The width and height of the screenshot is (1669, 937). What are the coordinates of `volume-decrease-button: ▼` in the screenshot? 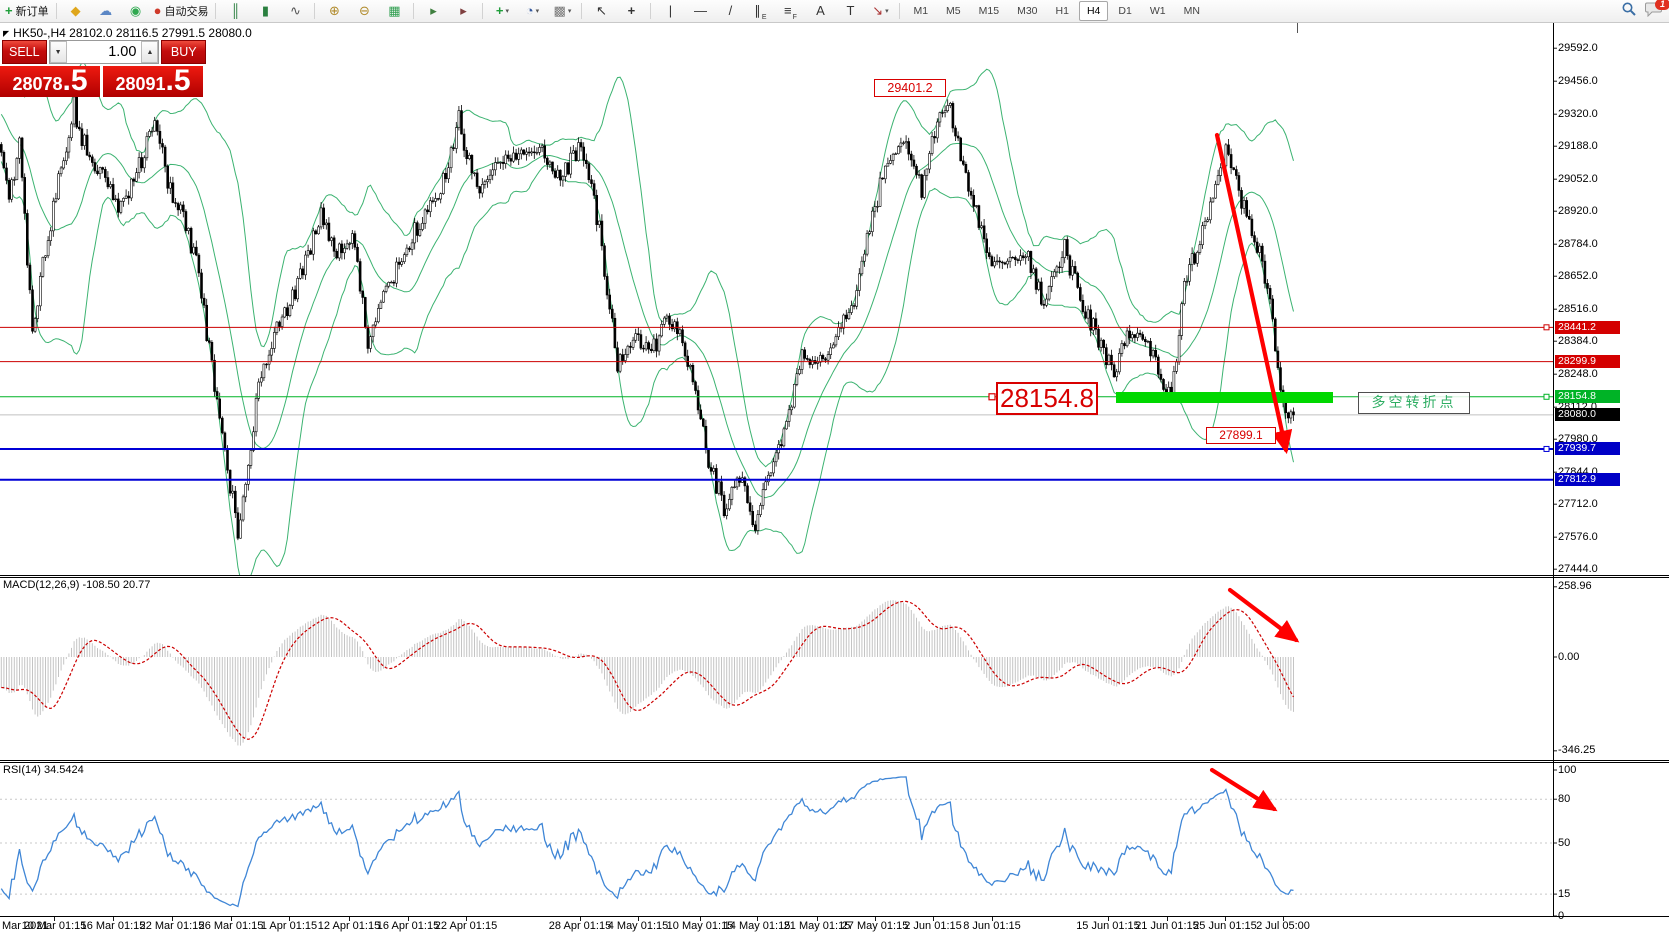 It's located at (58, 52).